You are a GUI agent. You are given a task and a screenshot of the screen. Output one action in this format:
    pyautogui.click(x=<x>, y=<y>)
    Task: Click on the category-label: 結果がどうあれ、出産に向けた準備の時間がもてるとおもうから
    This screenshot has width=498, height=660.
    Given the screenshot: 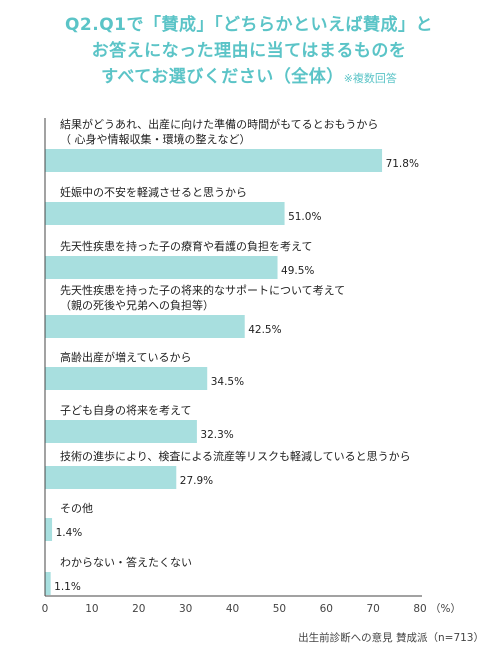 What is the action you would take?
    pyautogui.click(x=219, y=124)
    